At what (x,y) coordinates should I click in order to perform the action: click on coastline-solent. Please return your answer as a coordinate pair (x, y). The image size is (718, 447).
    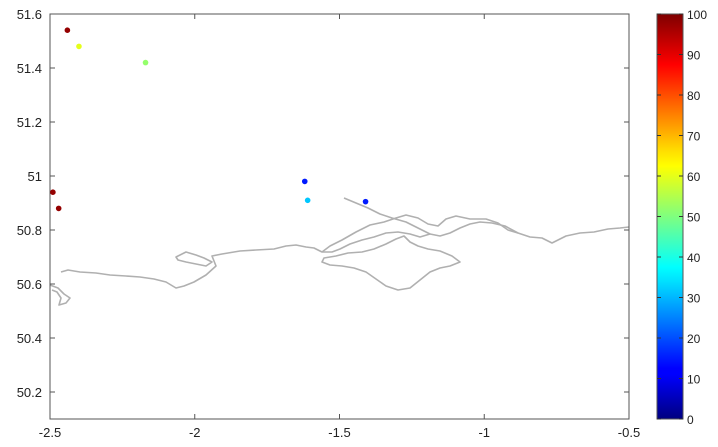
    Looking at the image, I should click on (420, 225).